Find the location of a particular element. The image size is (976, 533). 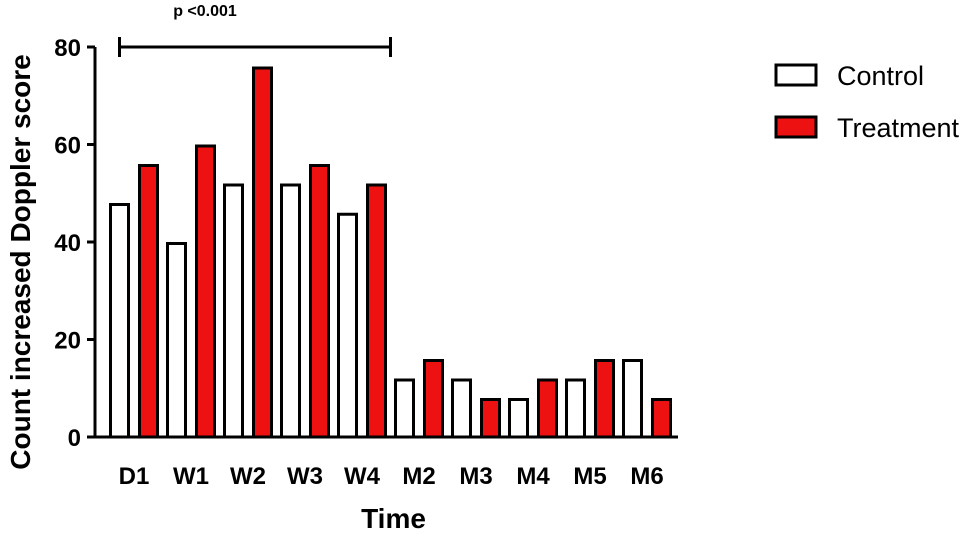

bar-treatment-d1 is located at coordinates (148, 301).